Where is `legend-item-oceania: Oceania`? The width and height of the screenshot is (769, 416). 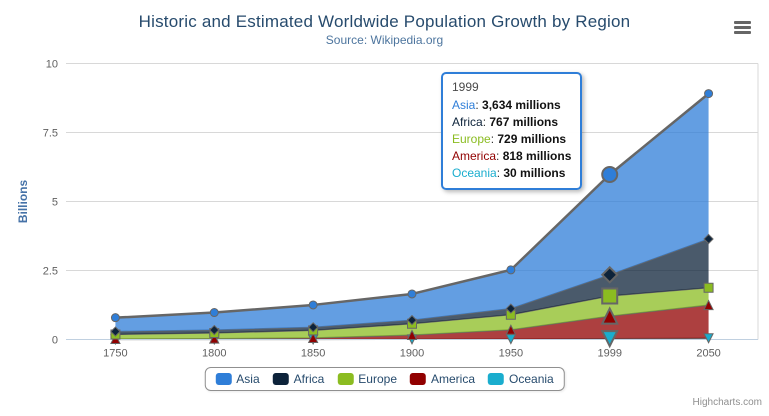 legend-item-oceania: Oceania is located at coordinates (521, 379).